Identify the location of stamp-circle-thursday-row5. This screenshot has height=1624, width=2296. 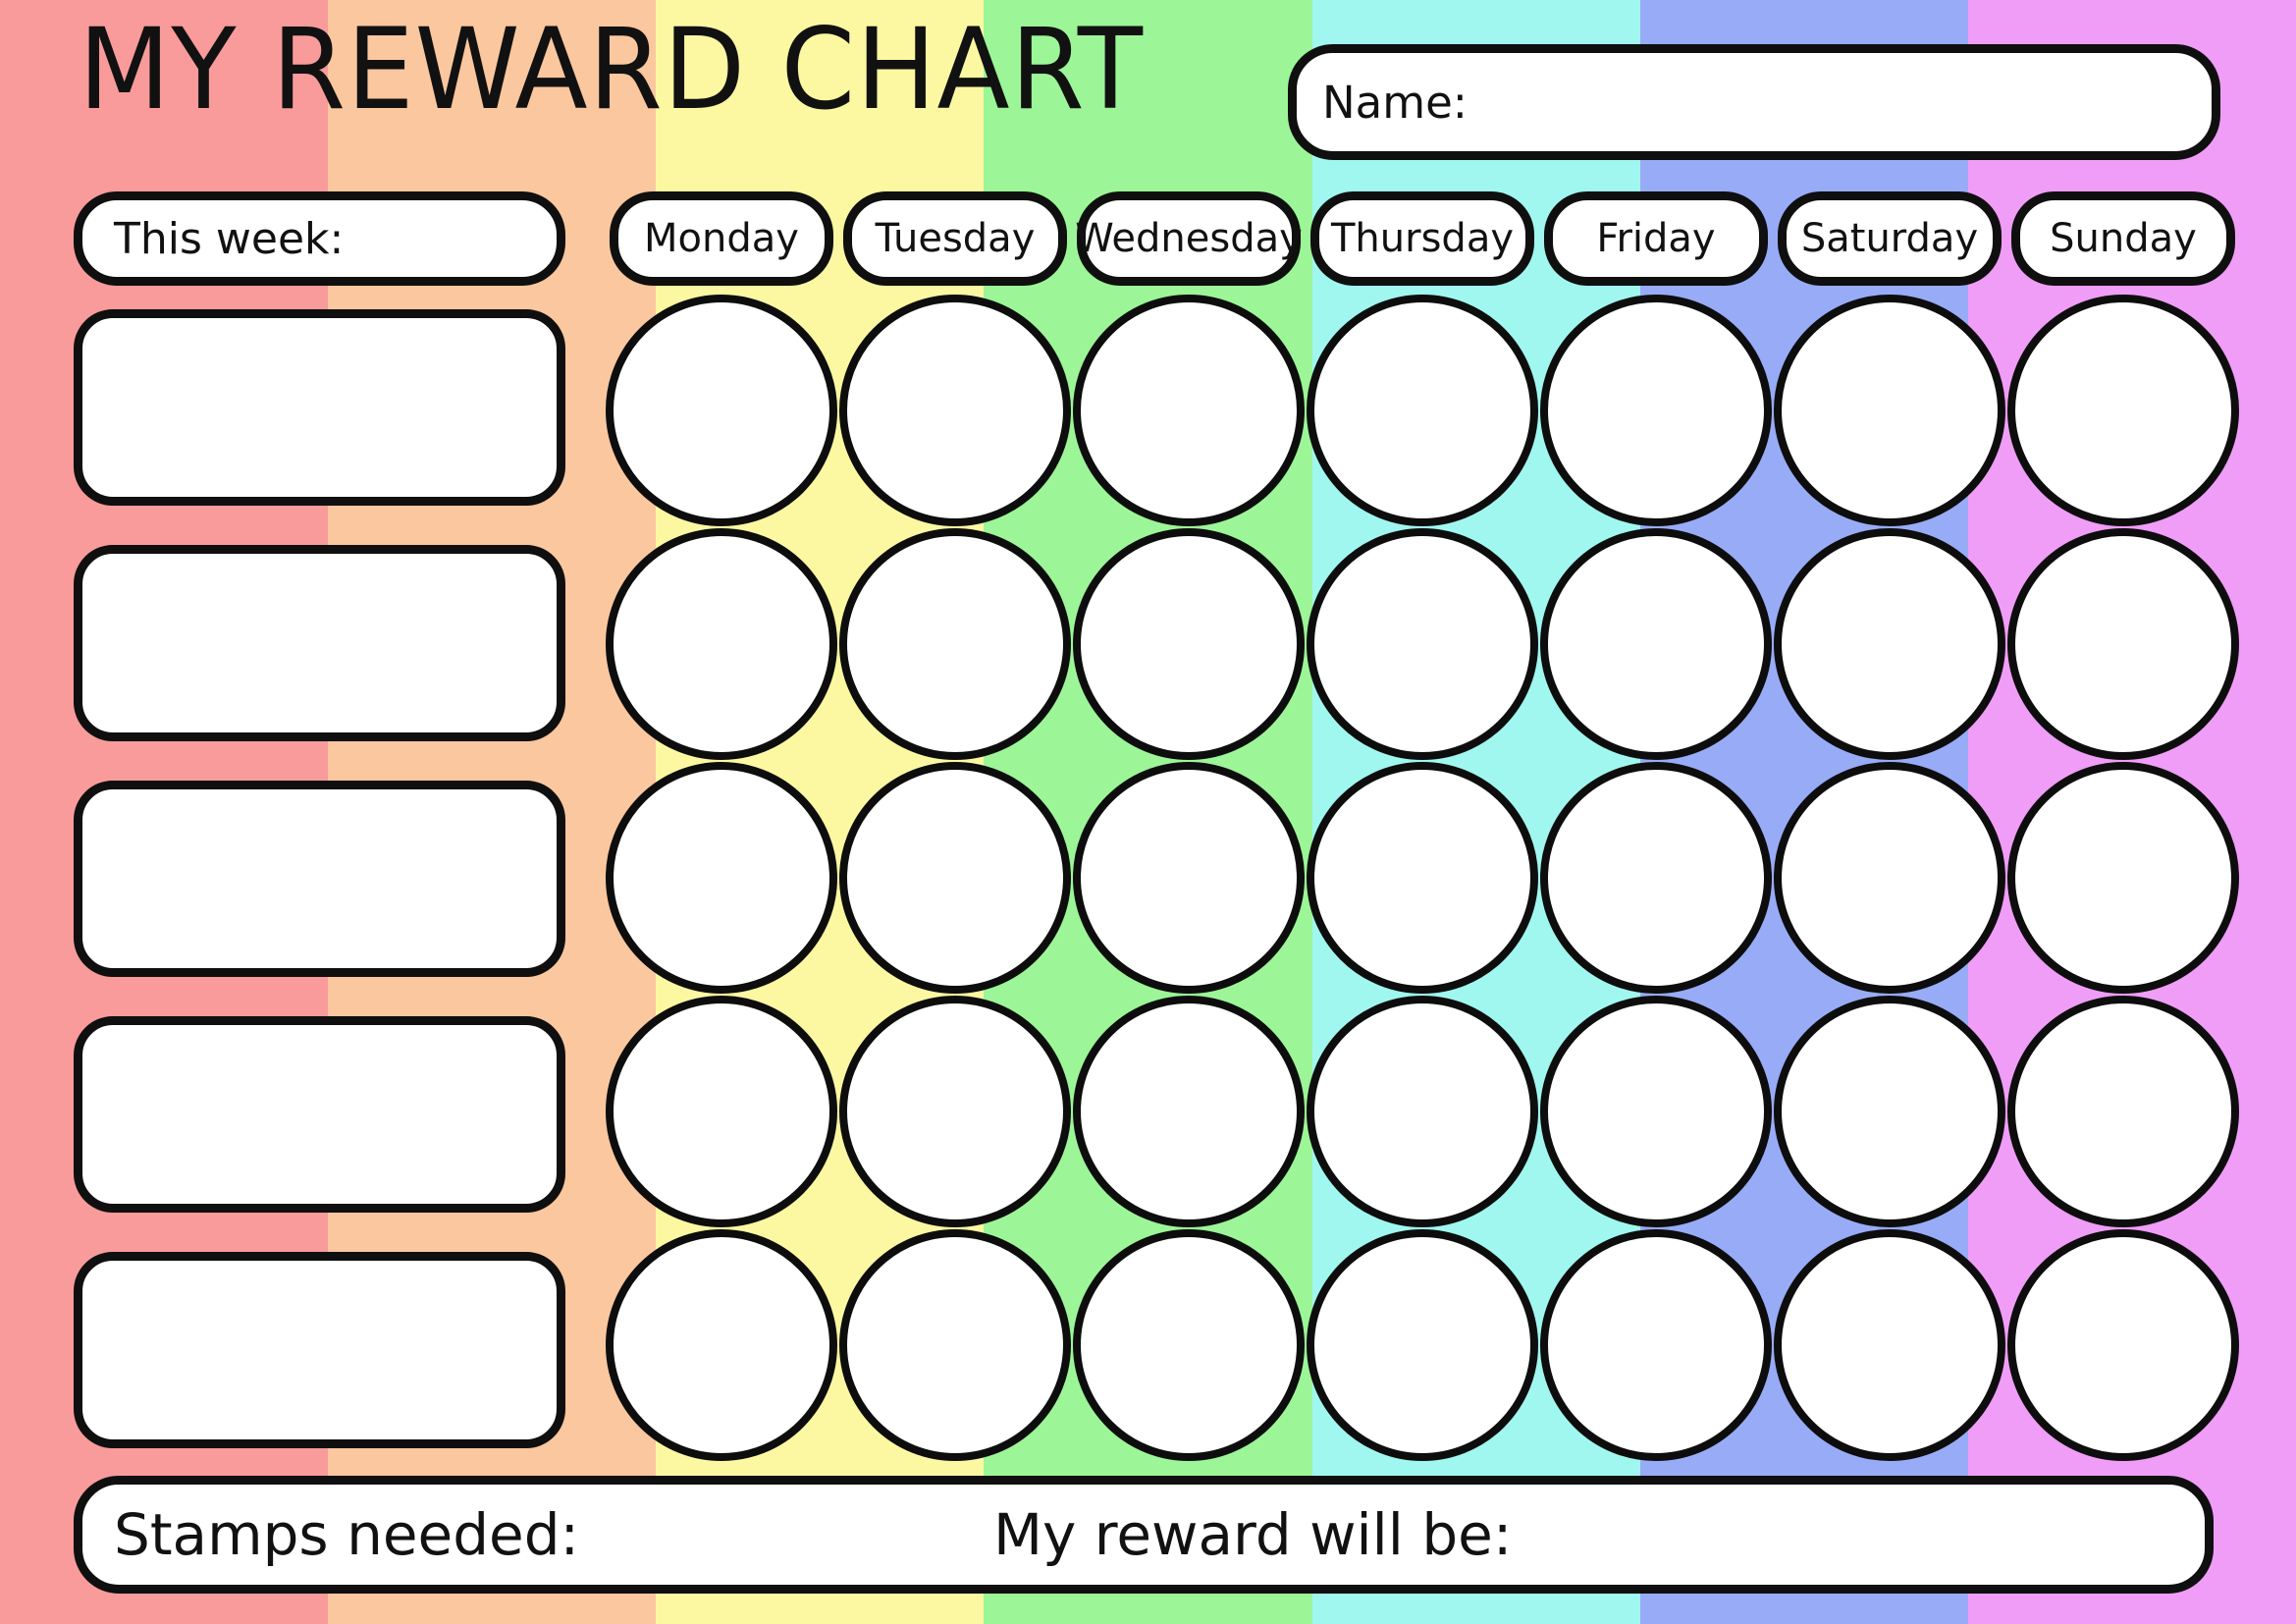
(1422, 1345).